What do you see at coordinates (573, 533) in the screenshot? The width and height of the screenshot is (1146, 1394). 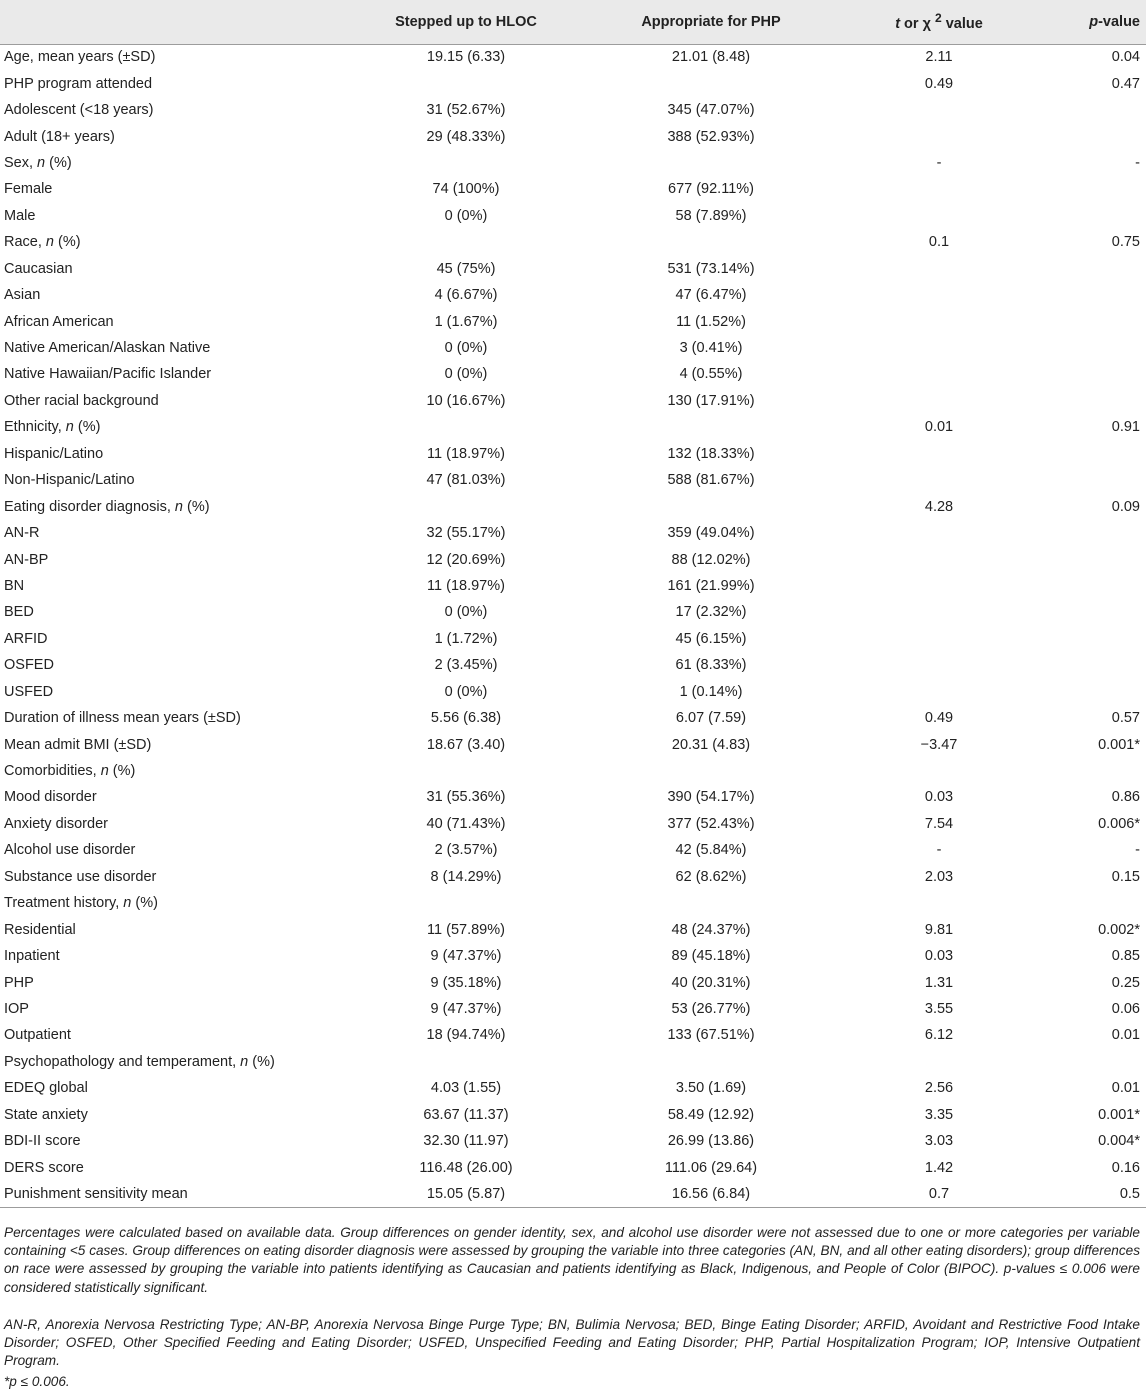 I see `table-row: AN-R 32 (55.17%) 359 (49.04%)` at bounding box center [573, 533].